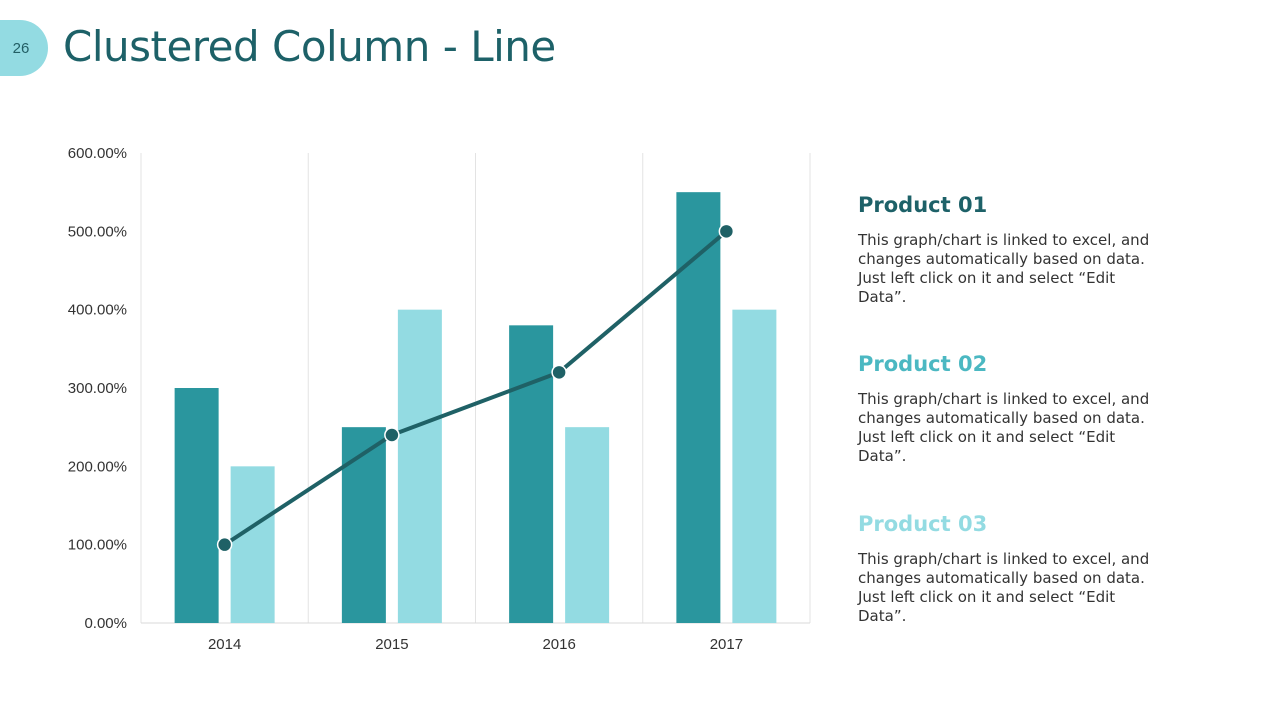 The height and width of the screenshot is (720, 1280). Describe the element at coordinates (97, 310) in the screenshot. I see `y-tick-label: 400.00%` at that location.